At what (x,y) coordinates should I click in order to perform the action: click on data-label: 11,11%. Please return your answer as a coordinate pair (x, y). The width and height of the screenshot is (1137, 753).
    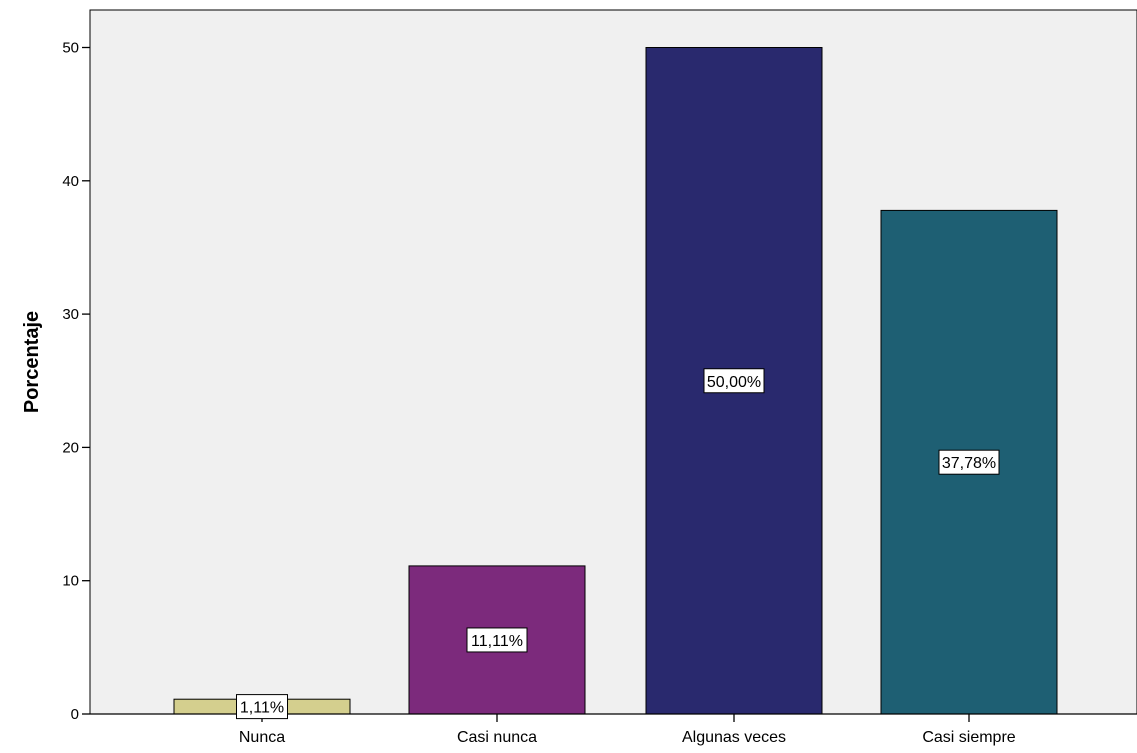
    Looking at the image, I should click on (497, 641).